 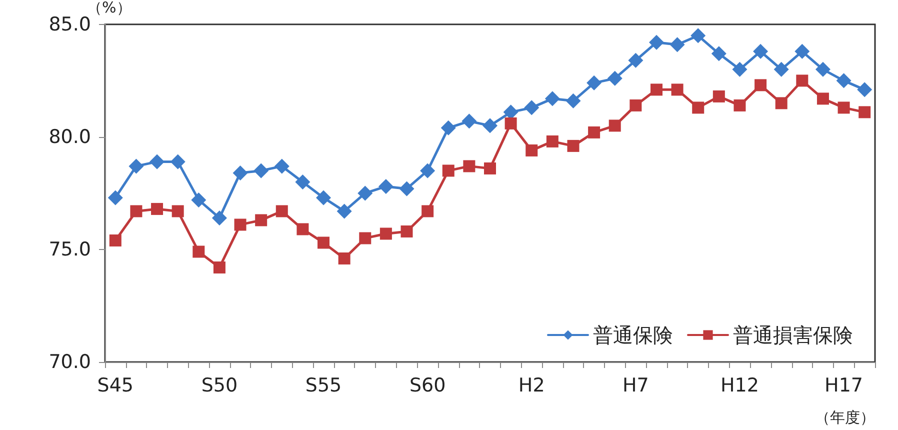 I want to click on x-tick-label: S55, so click(x=323, y=385).